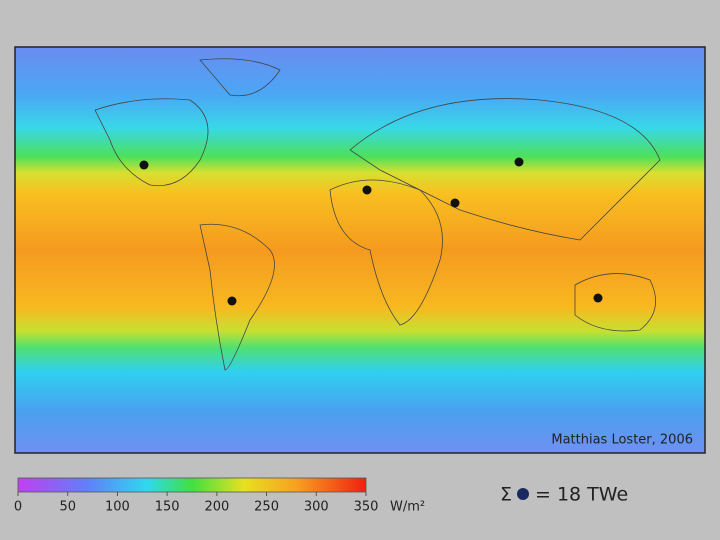  What do you see at coordinates (316, 507) in the screenshot?
I see `colorbar-tick-label: 300` at bounding box center [316, 507].